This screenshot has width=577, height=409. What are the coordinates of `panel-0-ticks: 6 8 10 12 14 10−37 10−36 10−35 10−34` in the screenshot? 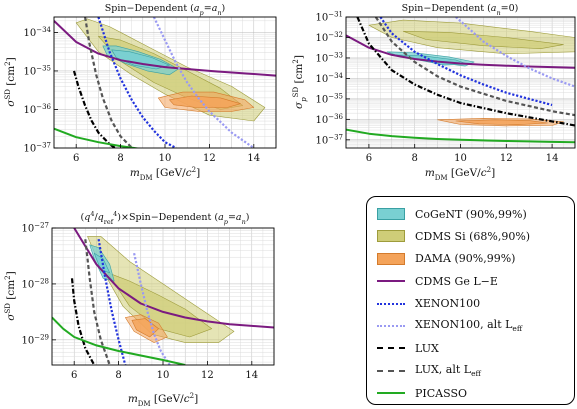 It's located at (141, 95).